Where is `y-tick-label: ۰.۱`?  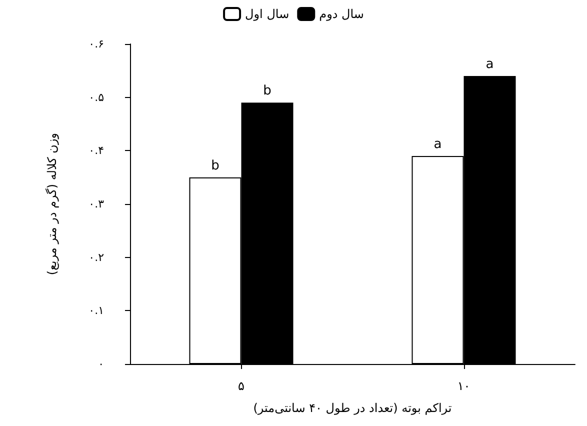
y-tick-label: ۰.۱ is located at coordinates (96, 311).